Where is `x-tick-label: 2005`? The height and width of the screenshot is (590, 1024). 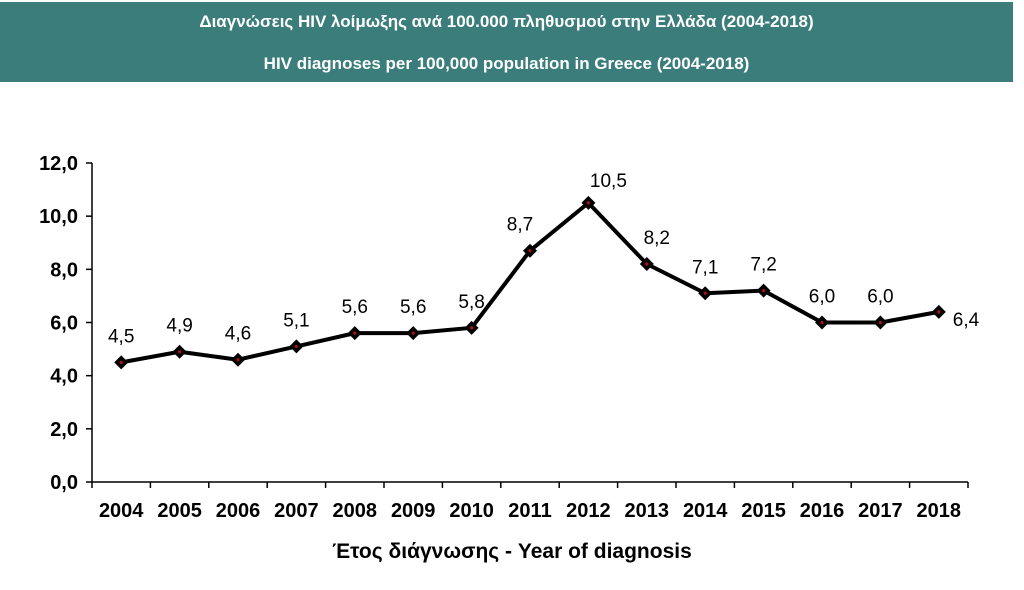
x-tick-label: 2005 is located at coordinates (179, 511).